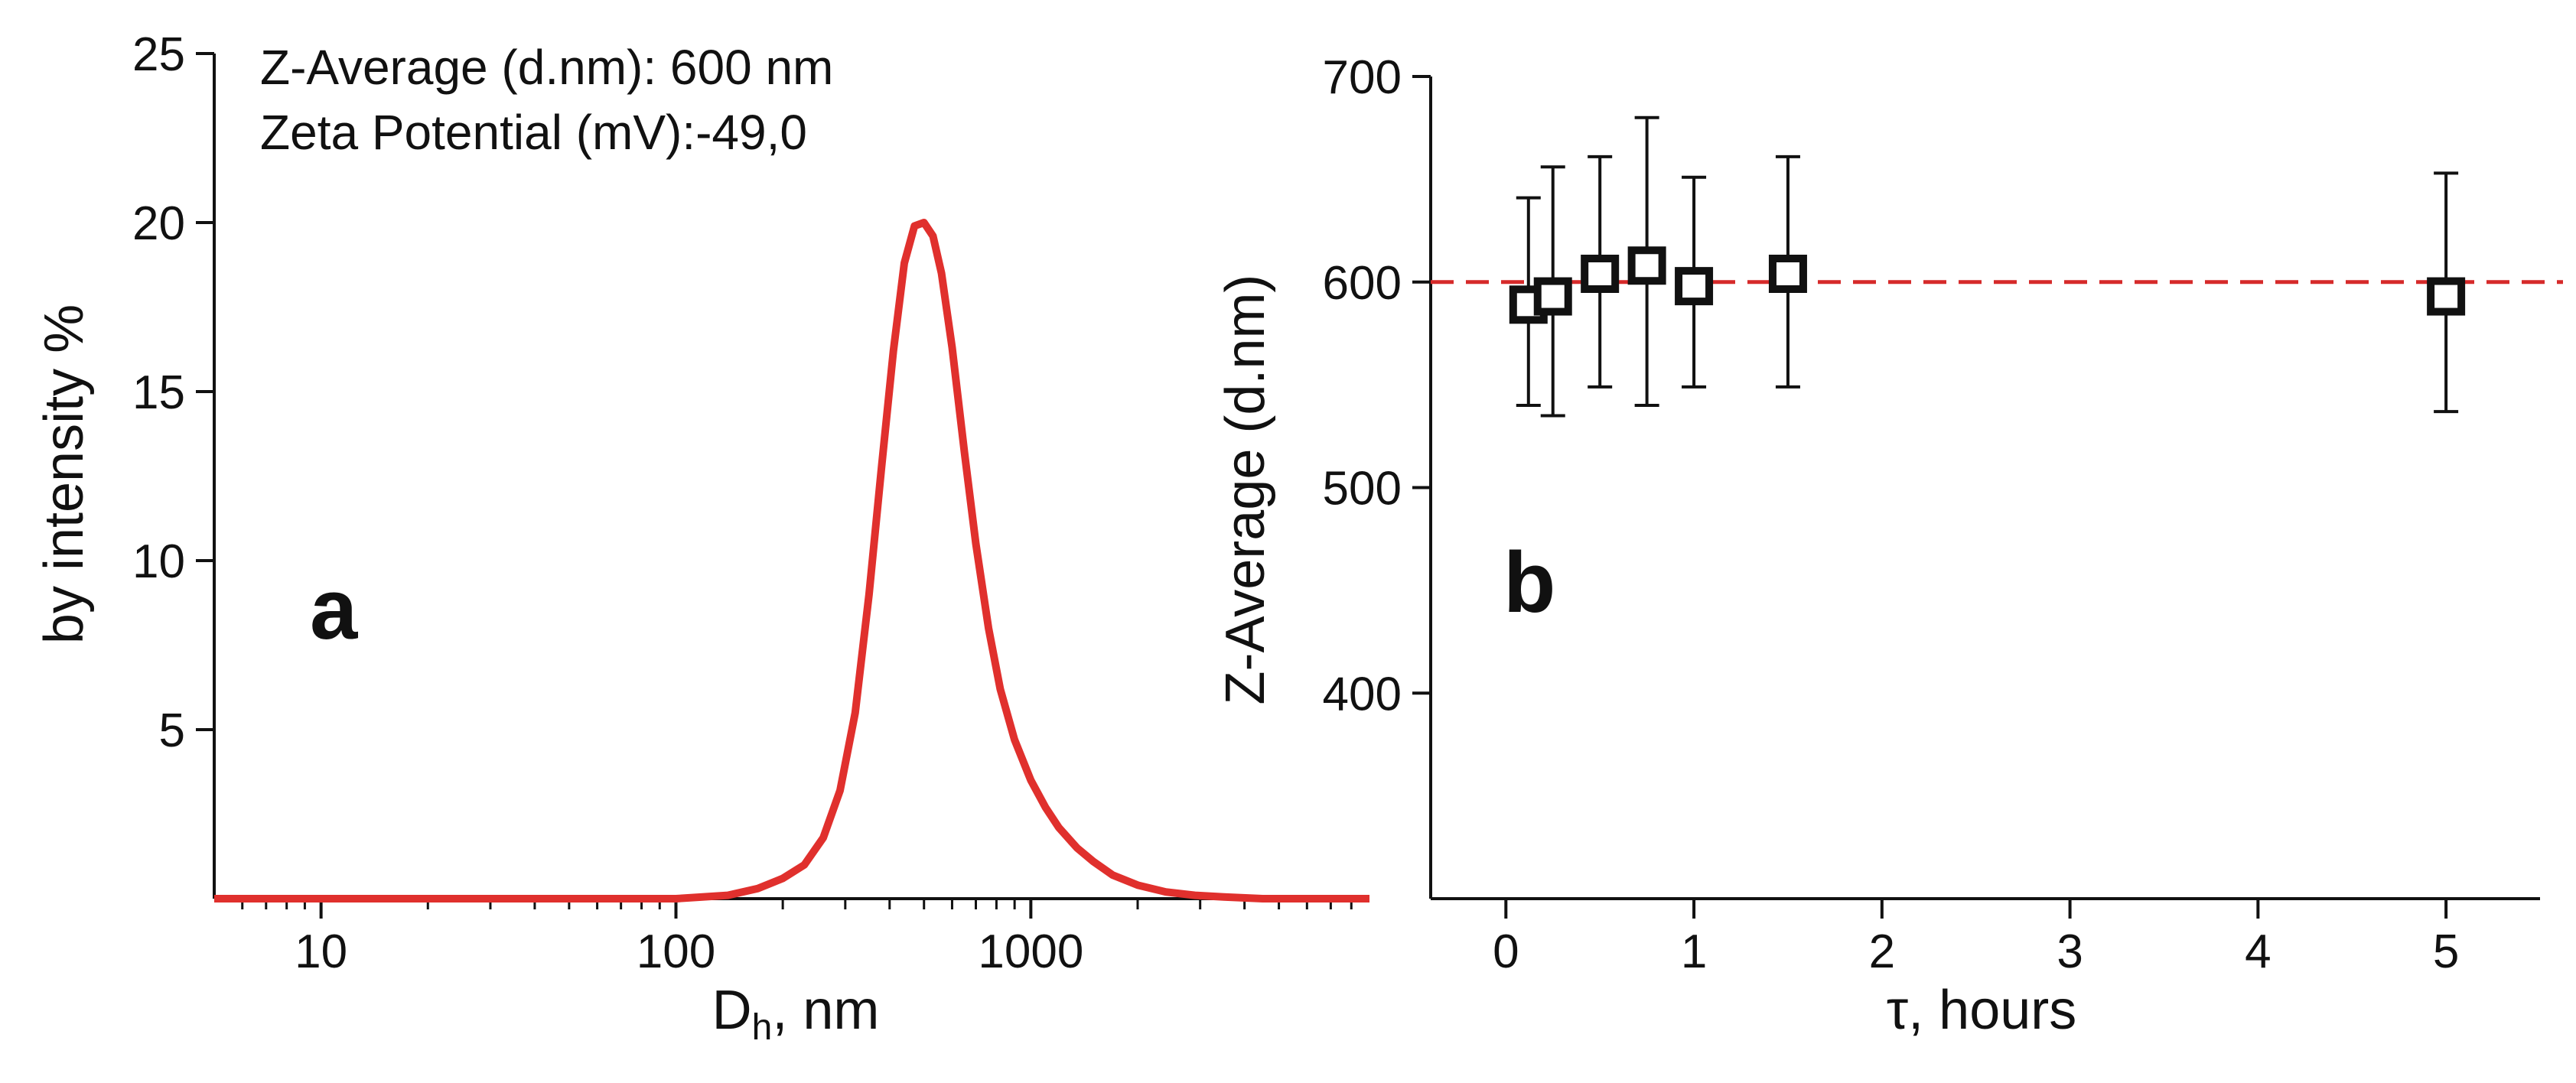  Describe the element at coordinates (1529, 582) in the screenshot. I see `panel-b-label: b` at that location.